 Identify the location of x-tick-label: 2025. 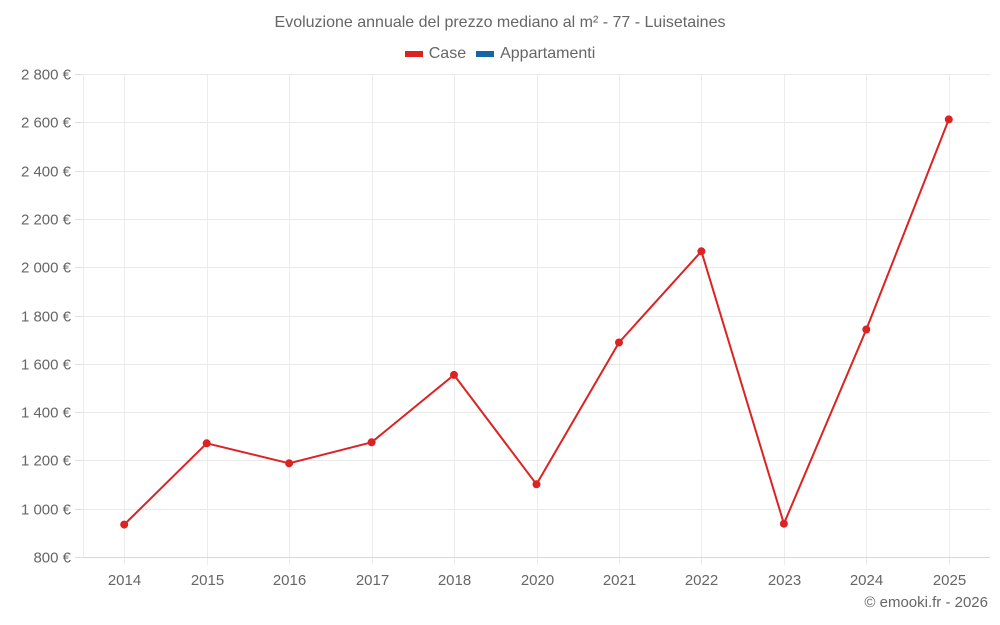
(949, 580).